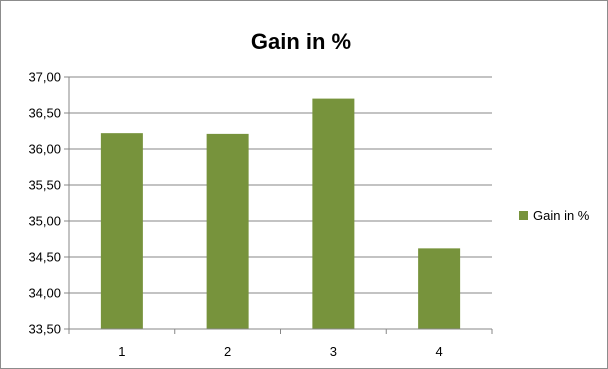 This screenshot has height=369, width=608. What do you see at coordinates (227, 351) in the screenshot?
I see `x-tick-label: 2` at bounding box center [227, 351].